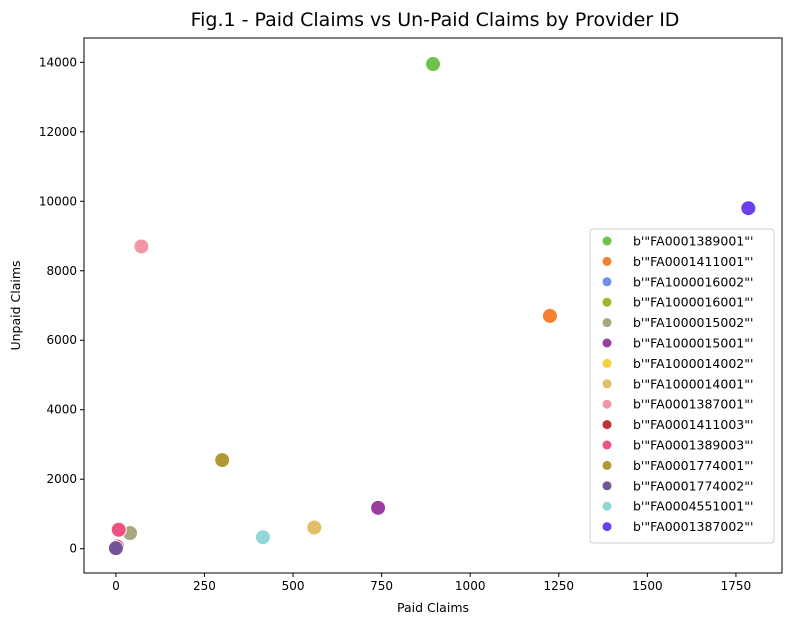 The height and width of the screenshot is (626, 790). Describe the element at coordinates (693, 241) in the screenshot. I see `legend-entry-0: b'"FA0001389001"'` at that location.